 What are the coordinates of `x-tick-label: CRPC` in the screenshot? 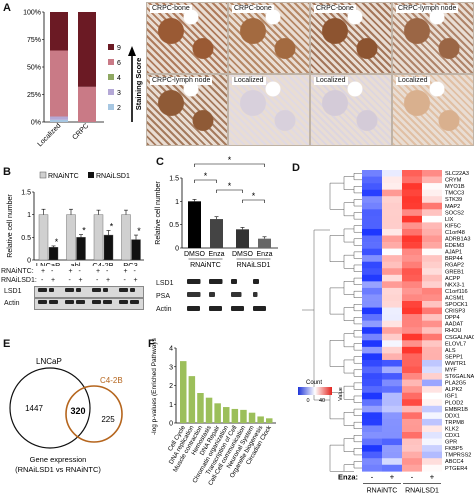 It's located at (80, 131).